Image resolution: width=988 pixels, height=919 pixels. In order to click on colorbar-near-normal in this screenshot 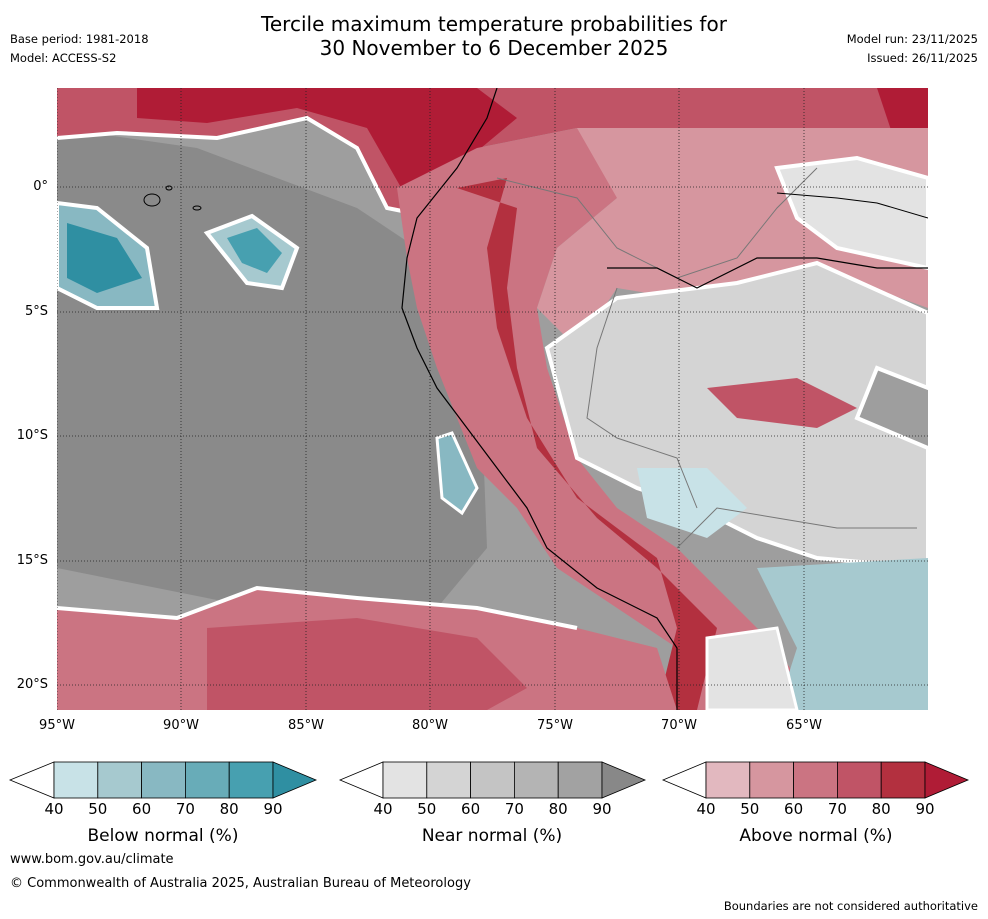, I will do `click(492, 780)`.